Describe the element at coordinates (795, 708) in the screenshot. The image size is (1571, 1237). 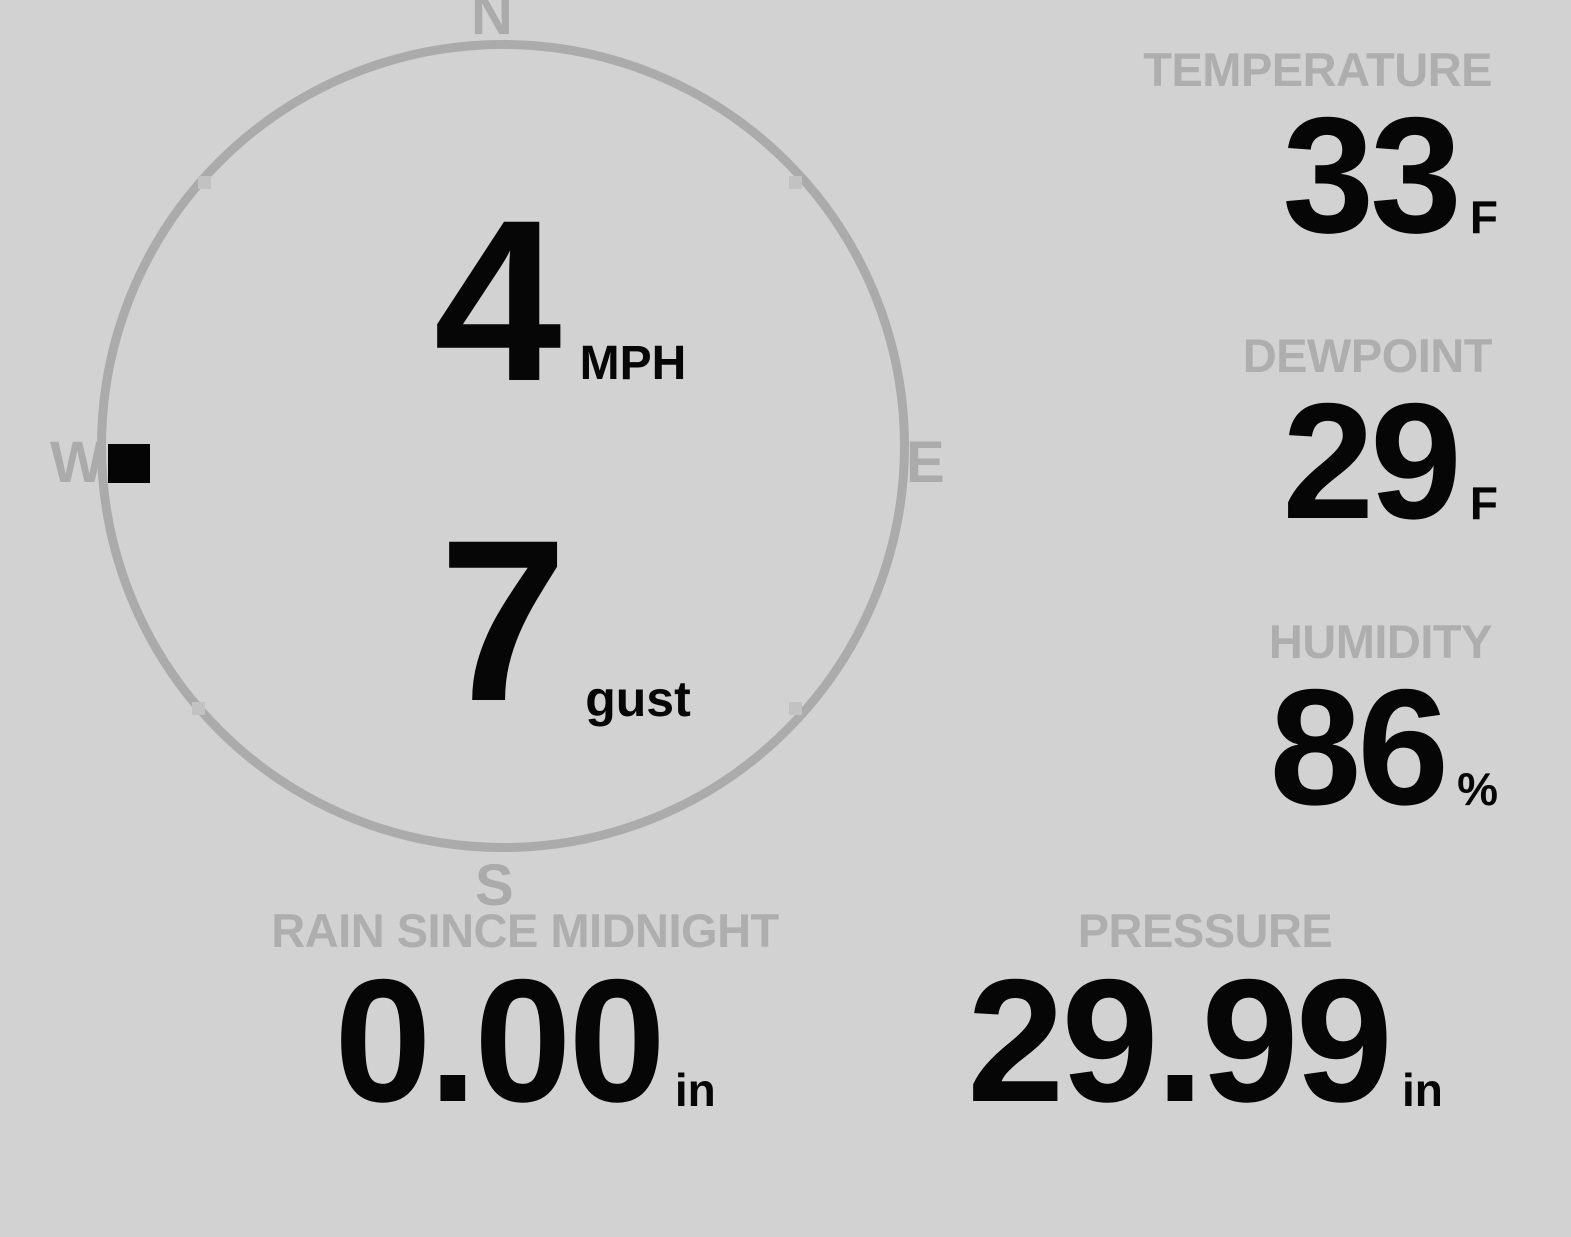
I see `compass-tick-southeast` at that location.